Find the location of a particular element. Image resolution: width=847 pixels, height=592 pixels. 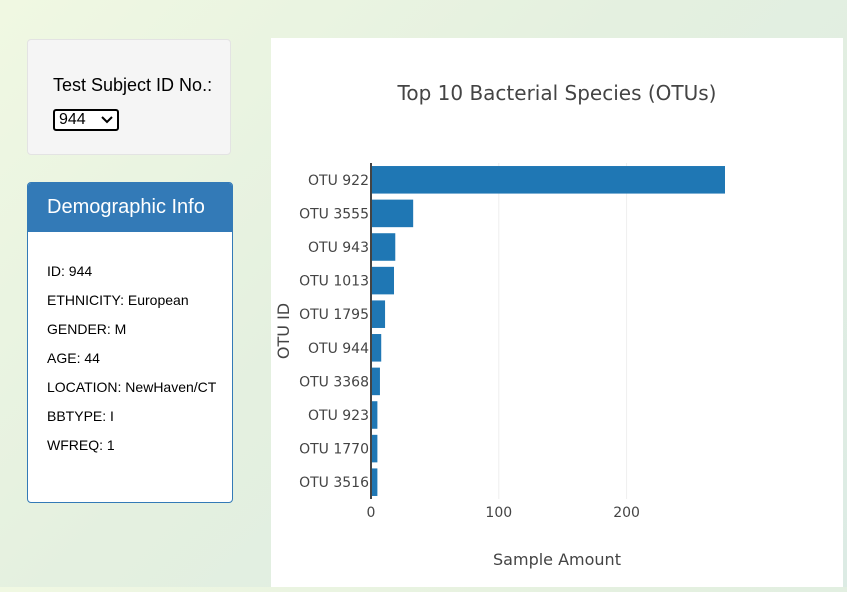

demographic-info-title: Demographic Info is located at coordinates (130, 207).